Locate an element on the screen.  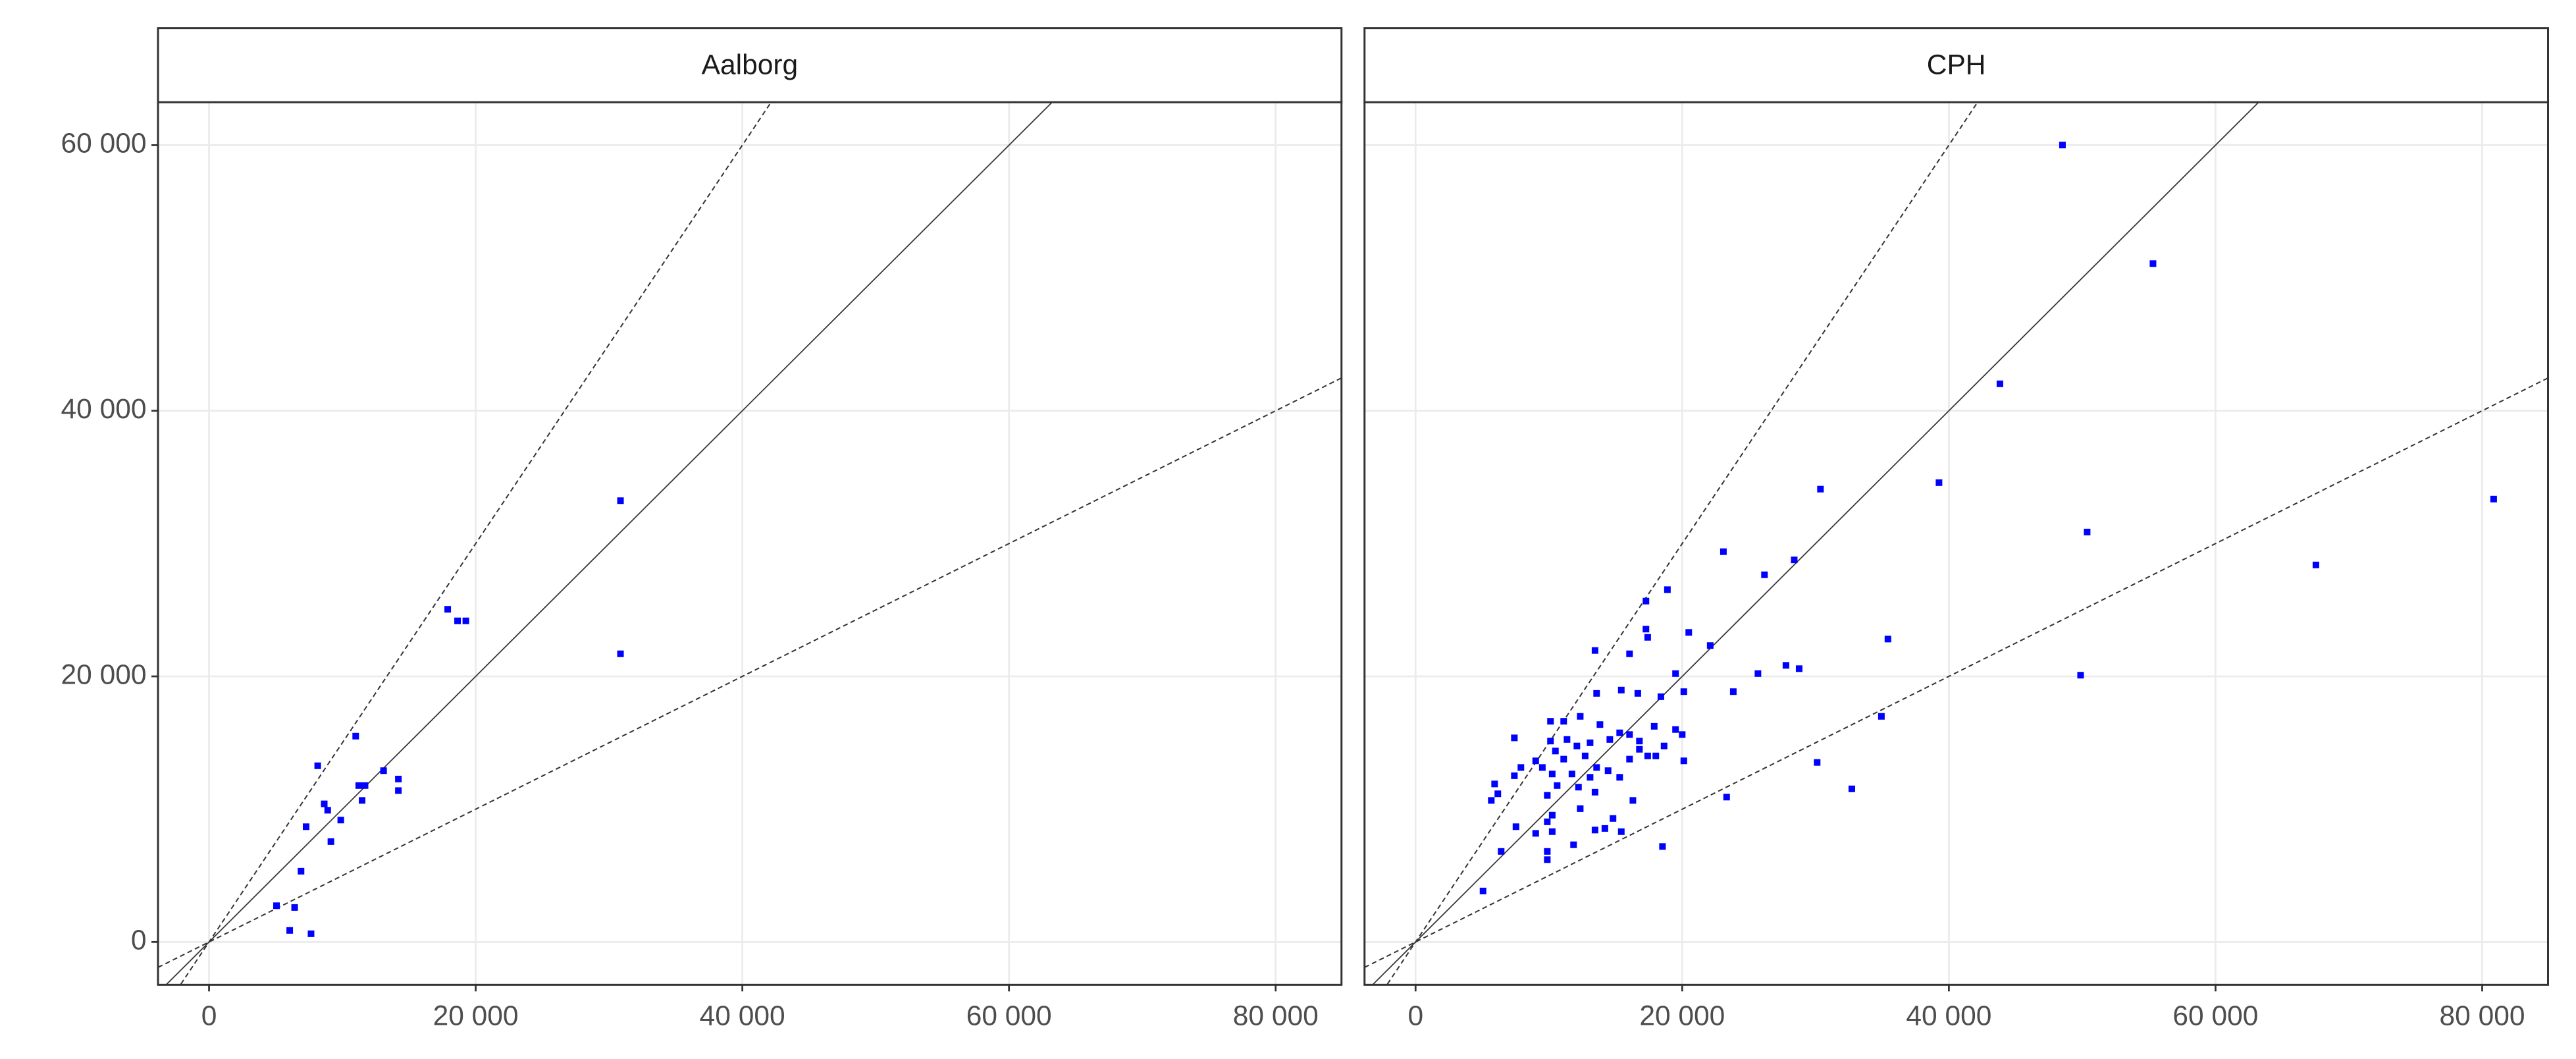
x-tick-label: 0 is located at coordinates (209, 1016).